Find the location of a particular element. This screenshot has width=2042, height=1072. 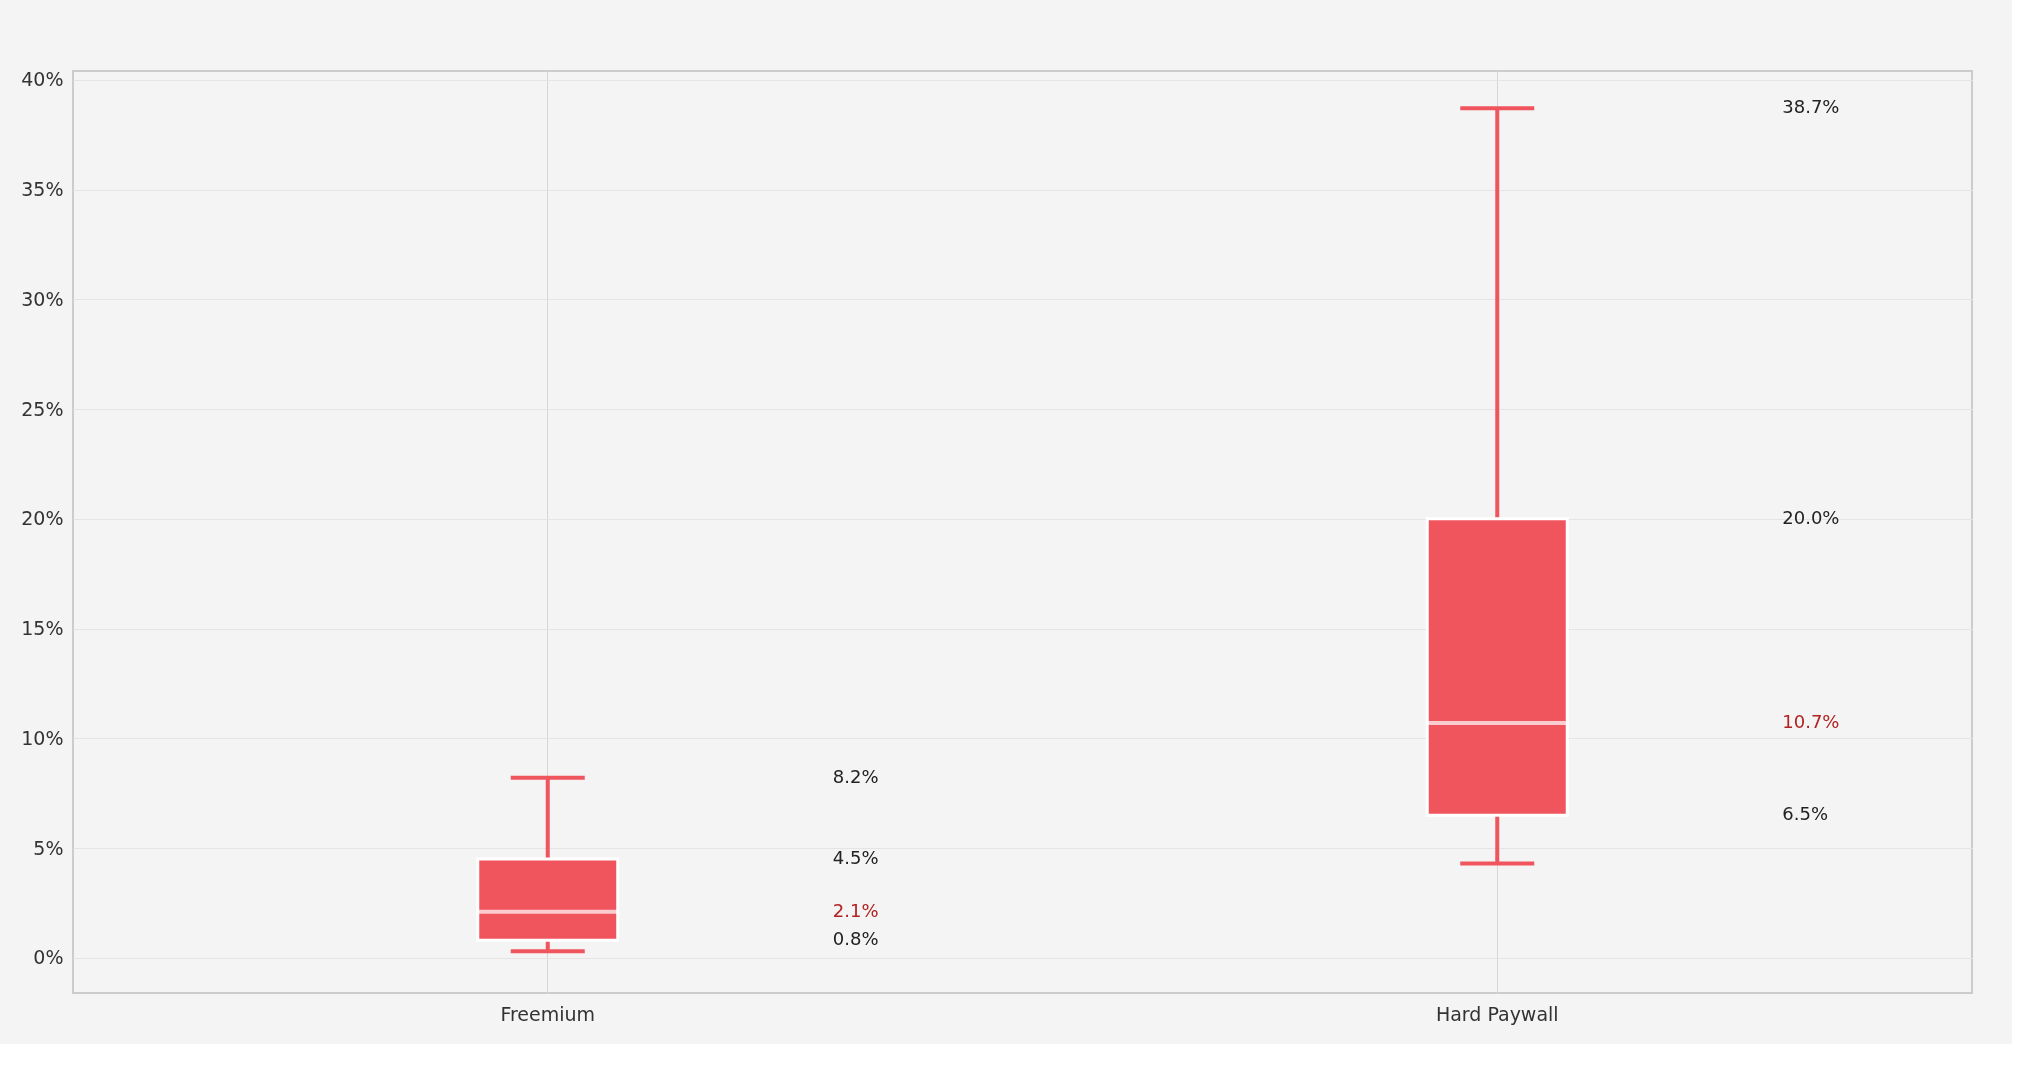

y-tick-label: 15% is located at coordinates (42, 628).